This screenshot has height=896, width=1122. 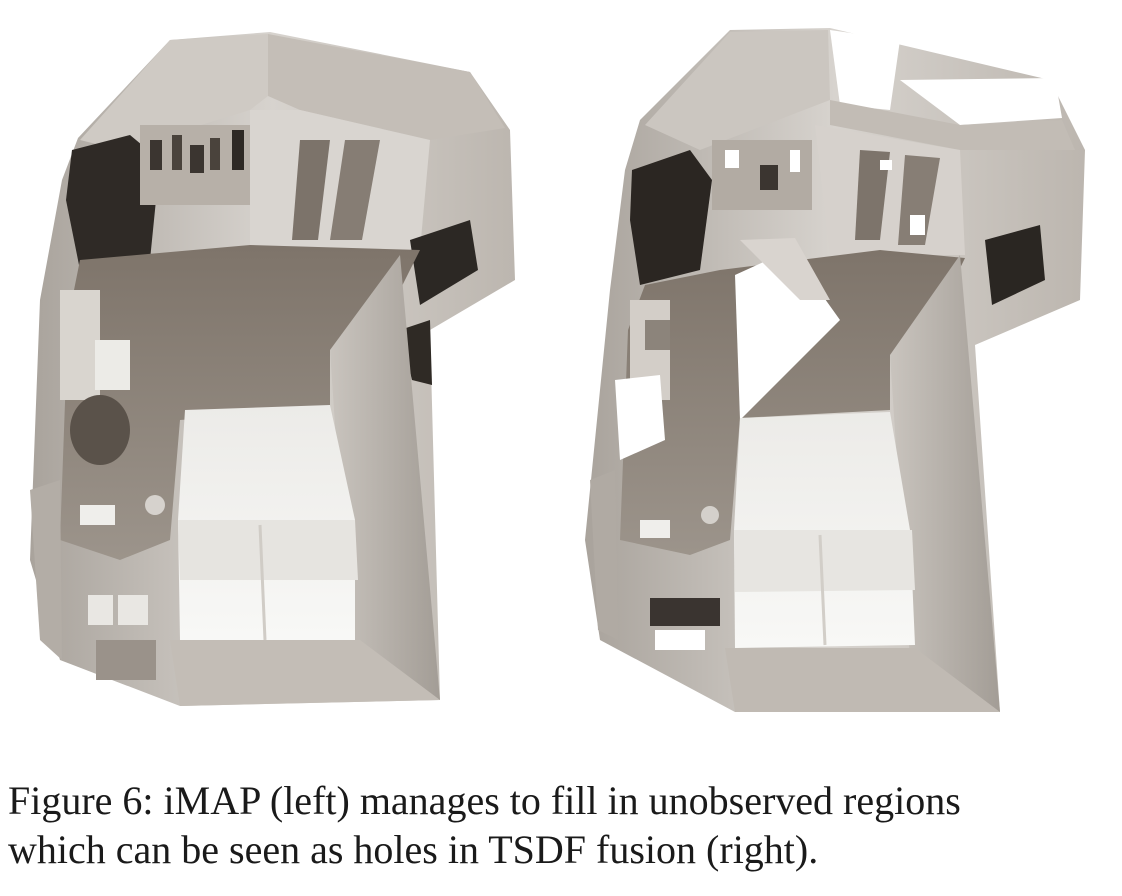 What do you see at coordinates (100, 430) in the screenshot?
I see `floor-shadow` at bounding box center [100, 430].